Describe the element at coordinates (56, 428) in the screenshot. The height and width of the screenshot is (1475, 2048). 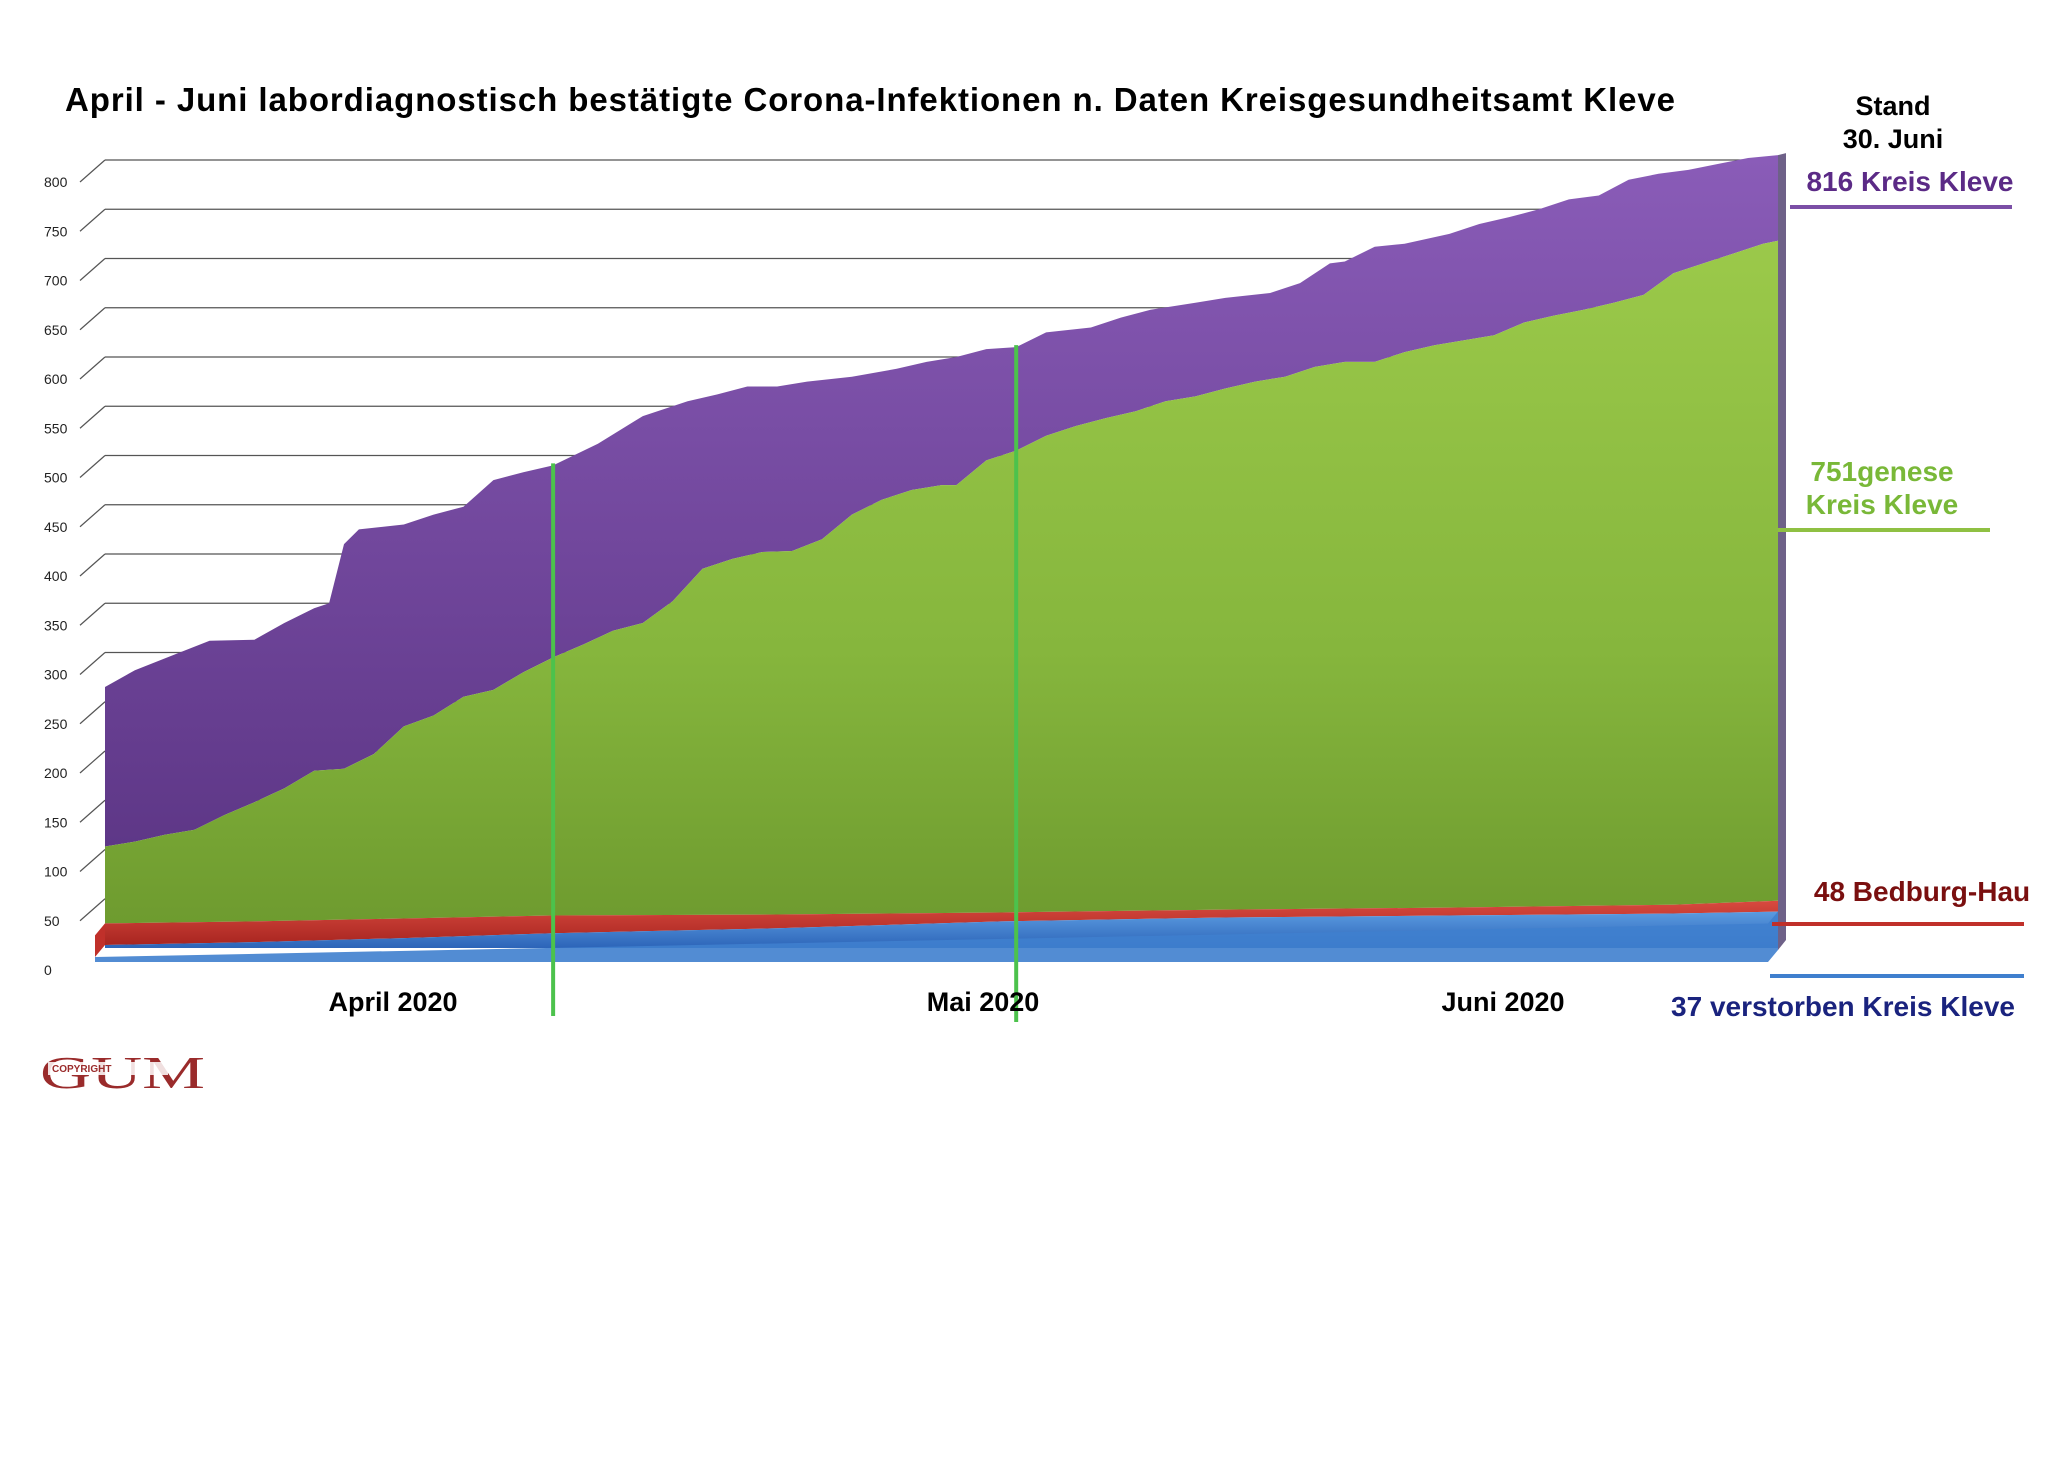
I see `y-tick-label-550: 550` at that location.